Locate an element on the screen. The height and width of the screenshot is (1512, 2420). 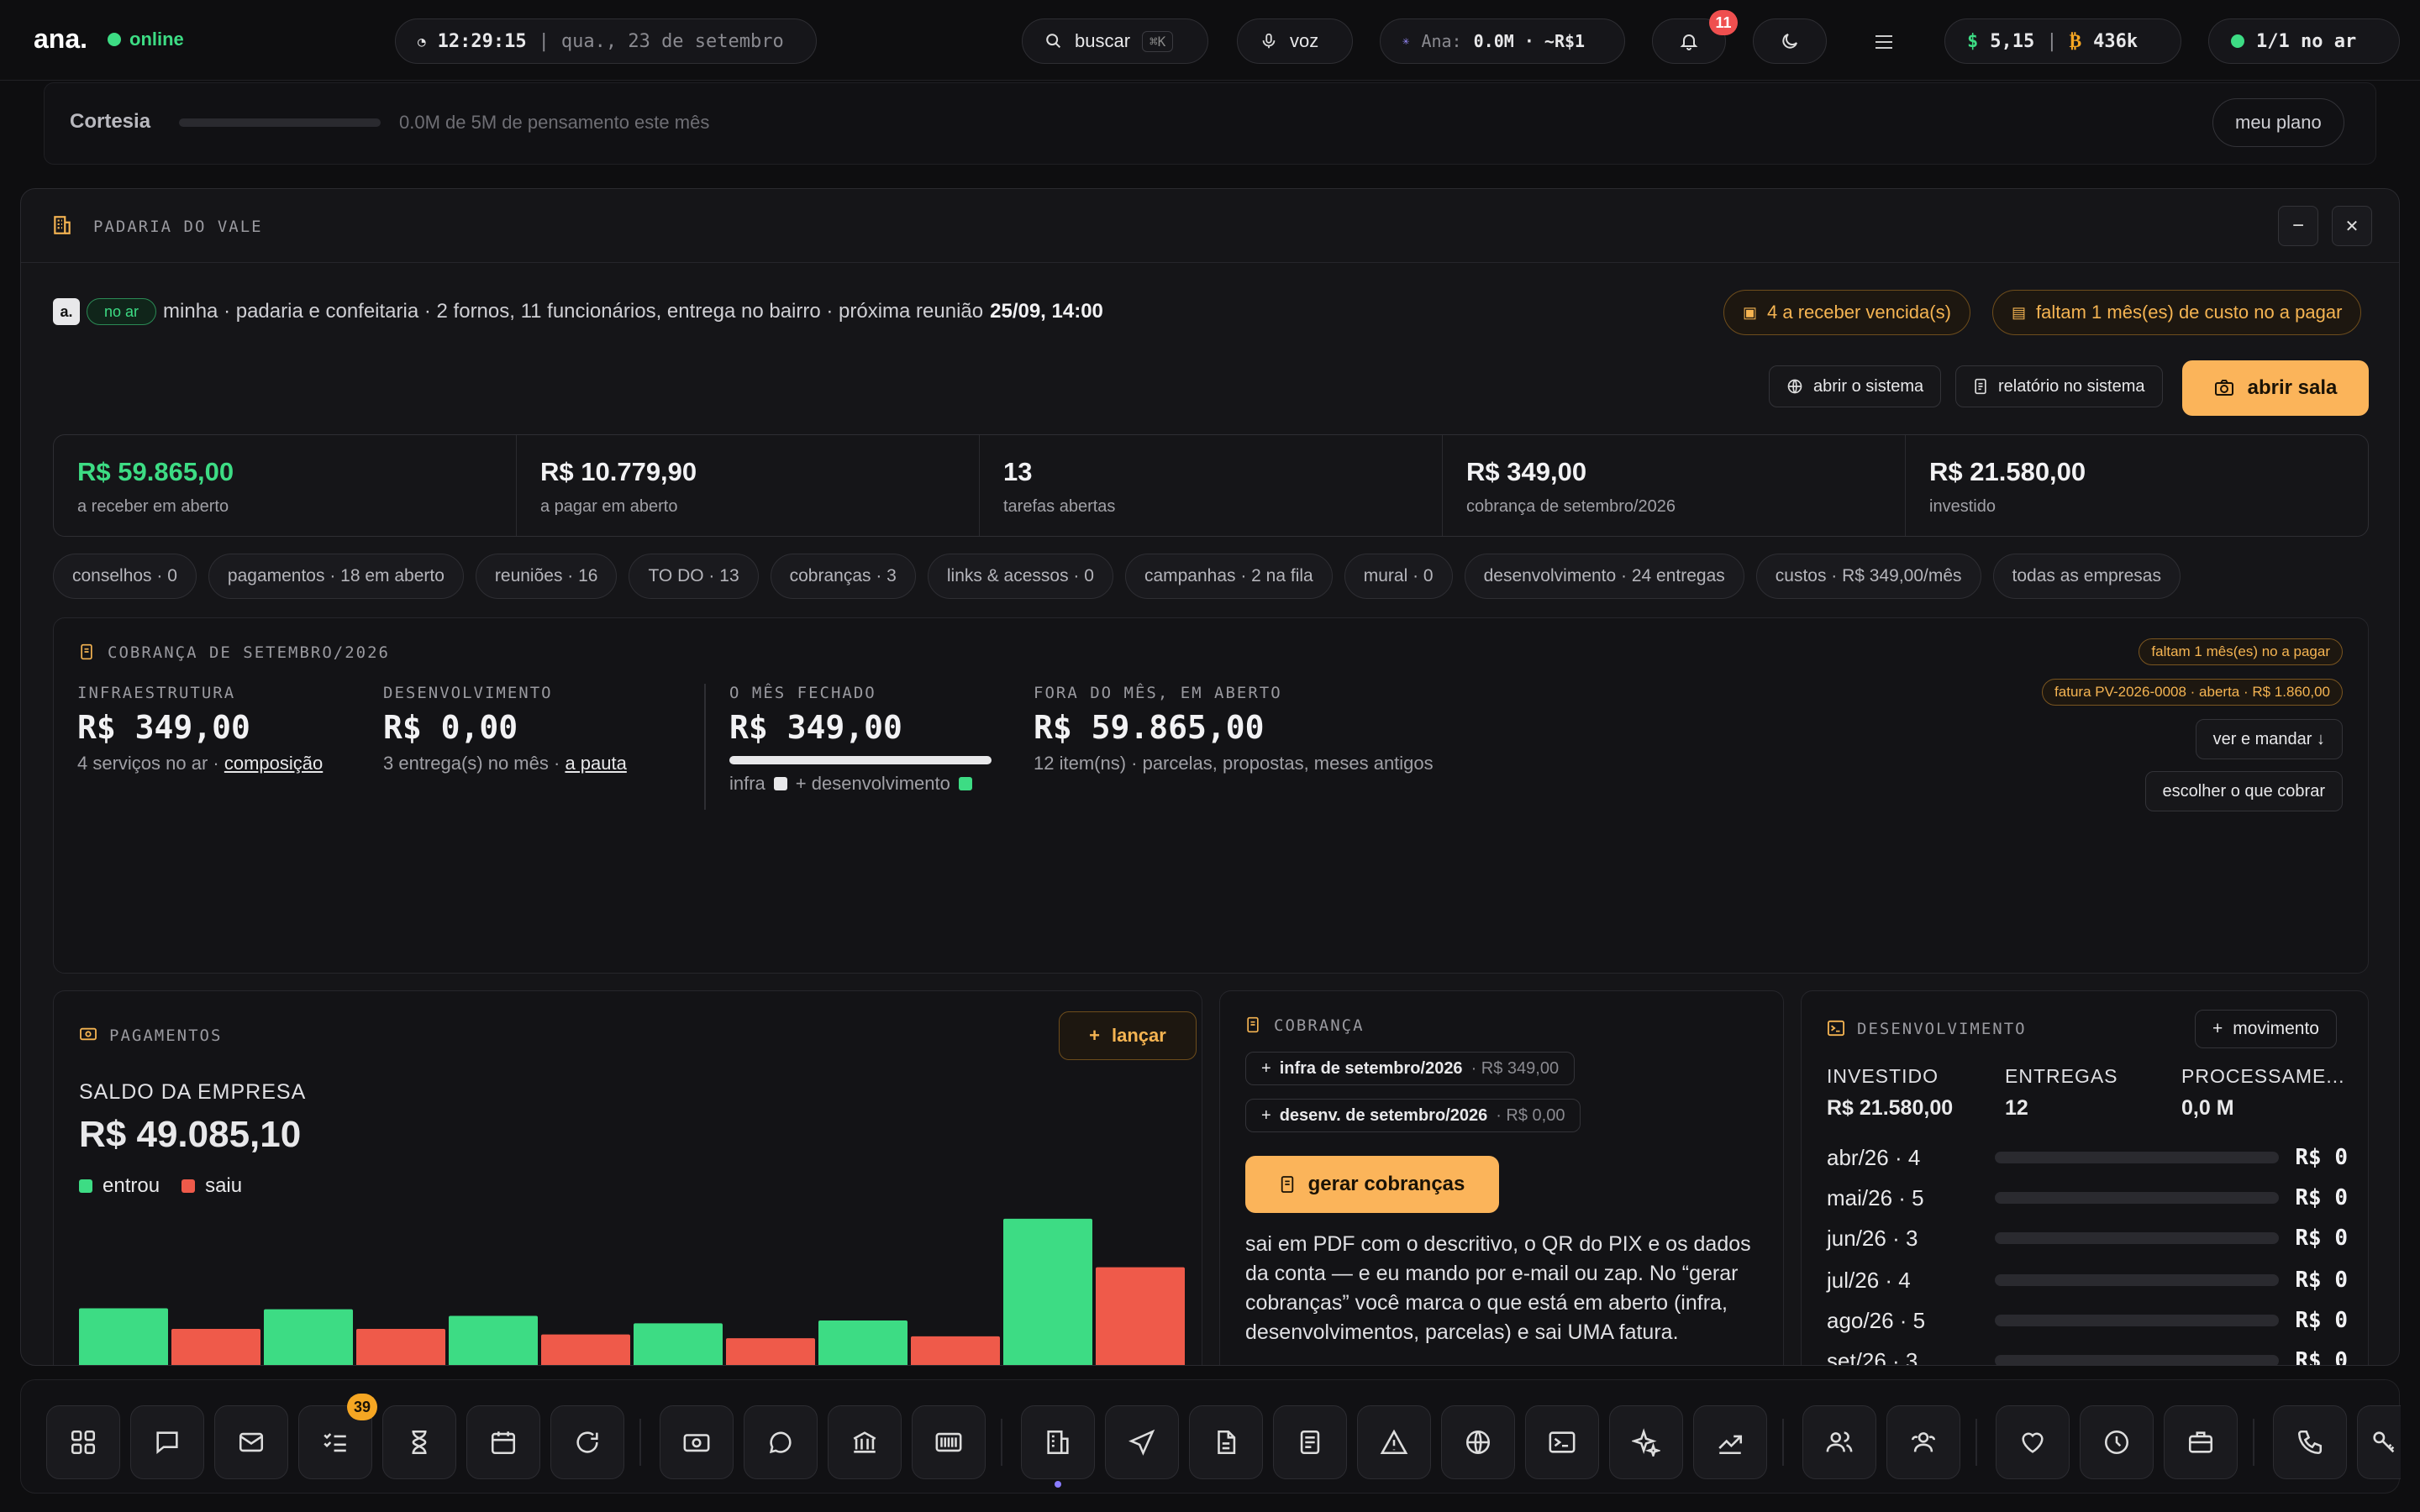
ana-usage-pill: ✳ Ana: 0.0M · ~R$1 is located at coordinates (1502, 41).